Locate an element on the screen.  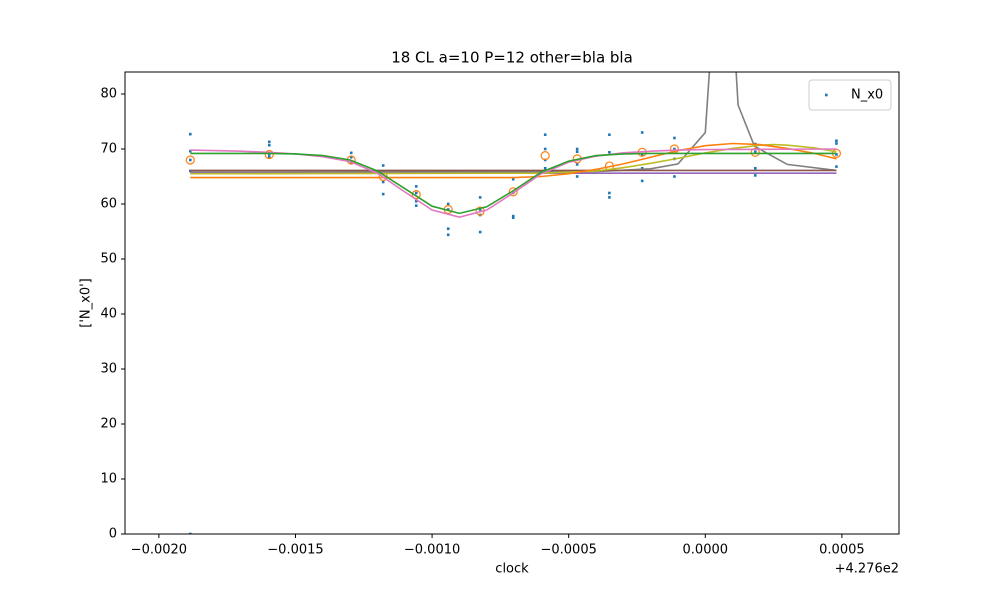
legend-box is located at coordinates (850, 95).